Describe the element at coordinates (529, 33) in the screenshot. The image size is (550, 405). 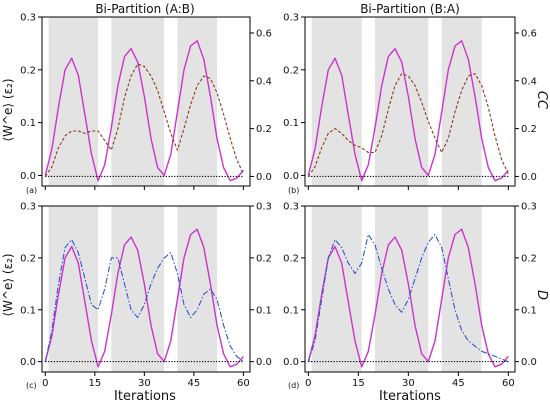
I see `panel-b-y2tick-label-3: 0.6` at that location.